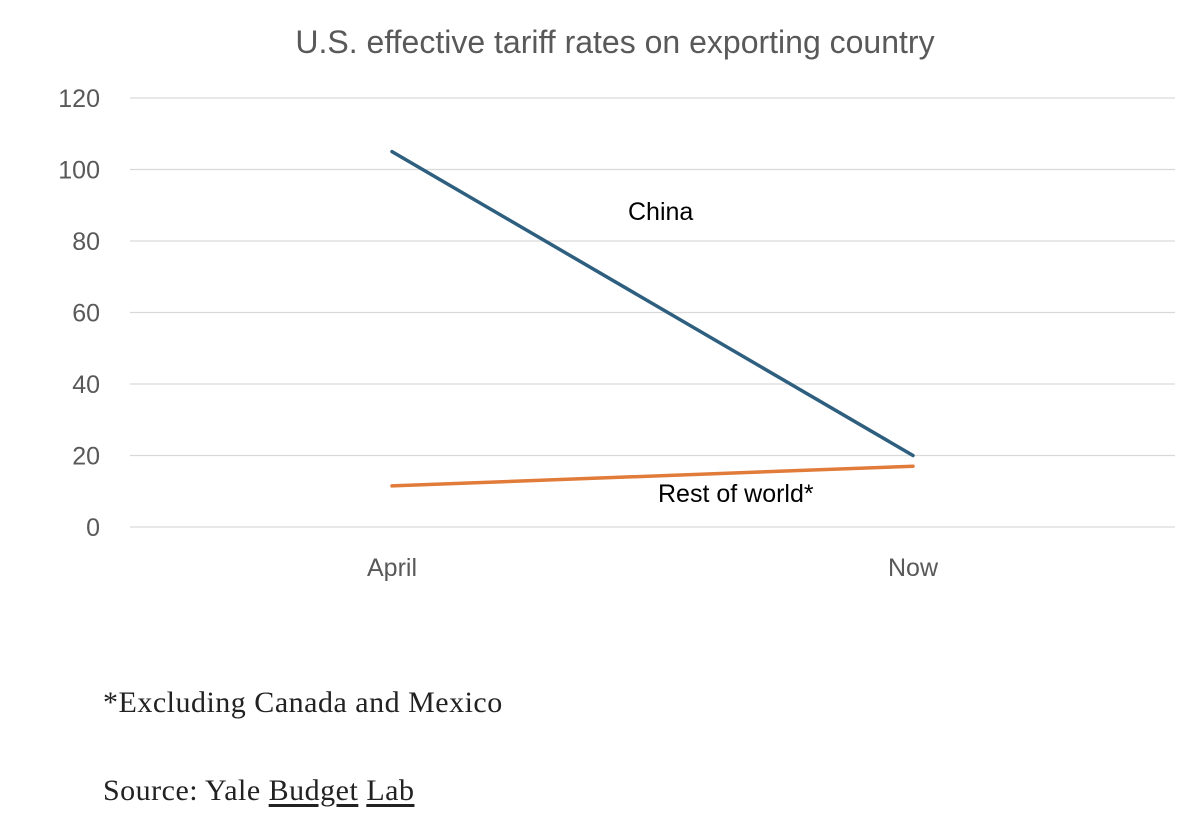 Image resolution: width=1200 pixels, height=817 pixels. Describe the element at coordinates (390, 790) in the screenshot. I see `source-link-lab: Lab` at that location.